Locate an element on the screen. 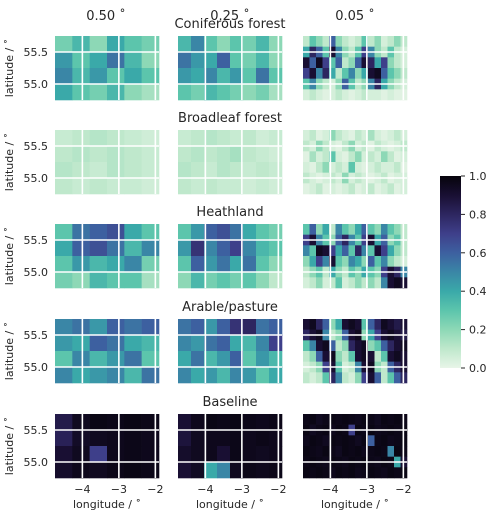  panel-4-0.05 is located at coordinates (355, 446).